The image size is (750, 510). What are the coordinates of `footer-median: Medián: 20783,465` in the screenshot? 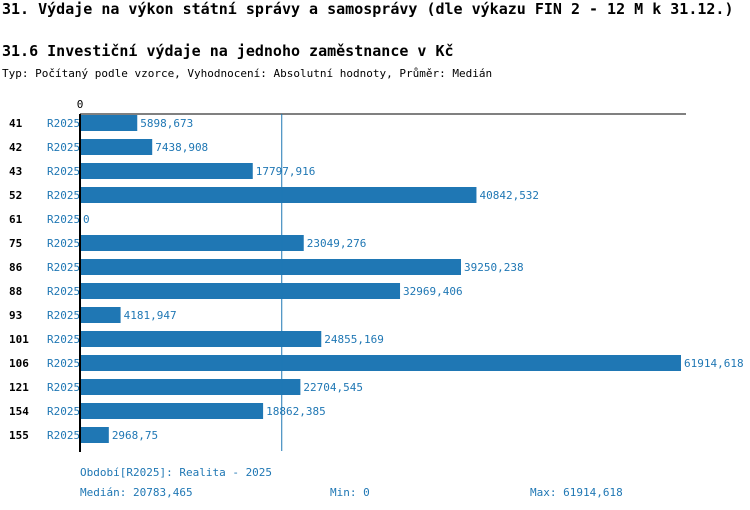 It's located at (136, 492).